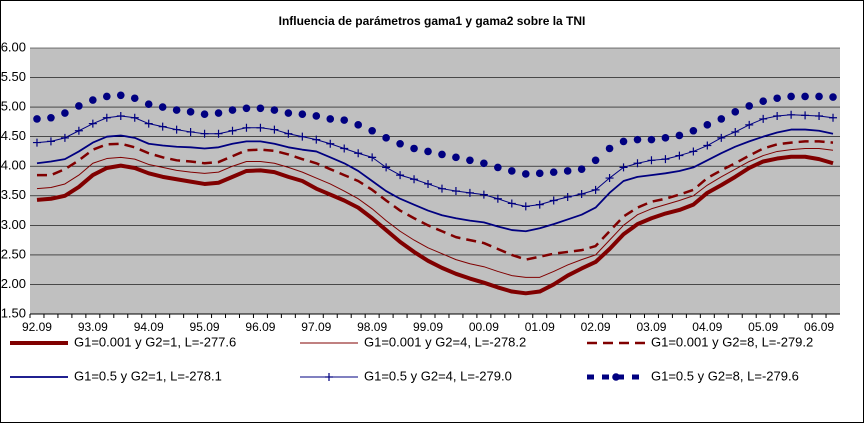 The image size is (865, 424). Describe the element at coordinates (438, 375) in the screenshot. I see `legend-label: G1=0.5 y G2=4, L=-279.0` at that location.